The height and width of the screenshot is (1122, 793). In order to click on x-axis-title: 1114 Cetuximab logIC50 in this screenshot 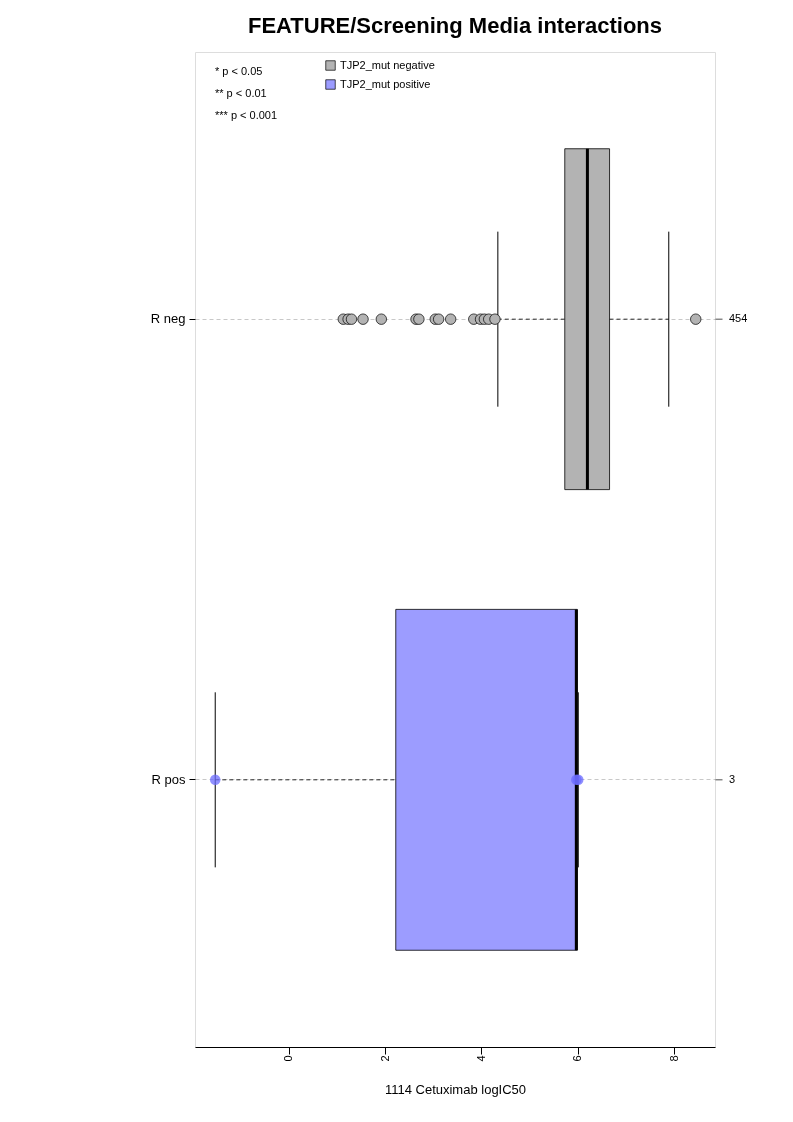, I will do `click(455, 1089)`.